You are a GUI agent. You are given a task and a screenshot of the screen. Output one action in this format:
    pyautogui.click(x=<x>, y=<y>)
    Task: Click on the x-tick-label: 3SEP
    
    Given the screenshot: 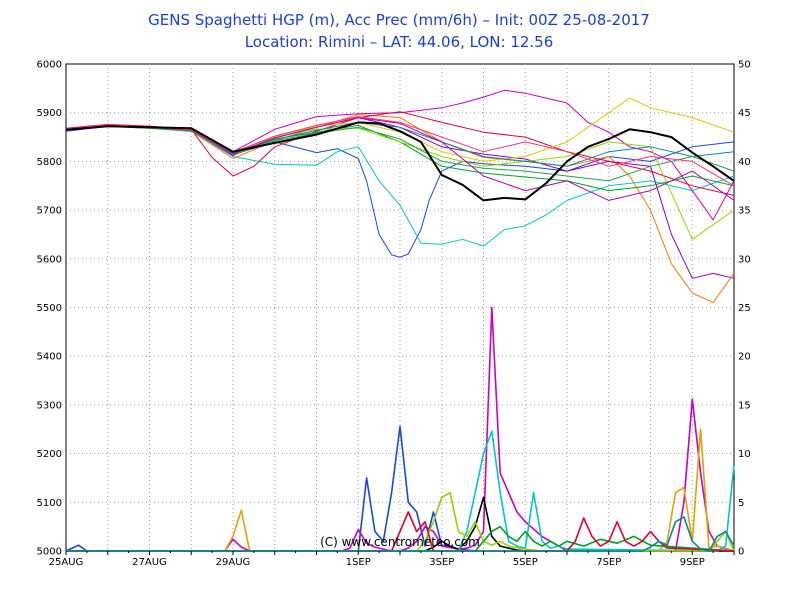 What is the action you would take?
    pyautogui.click(x=441, y=562)
    